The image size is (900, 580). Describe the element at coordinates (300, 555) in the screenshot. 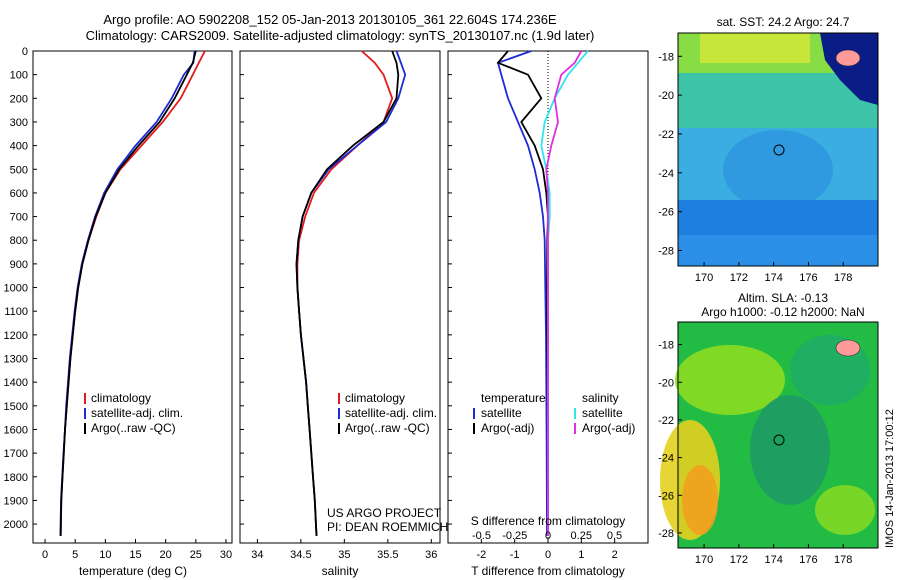

I see `x-tick-label: 34.5` at that location.